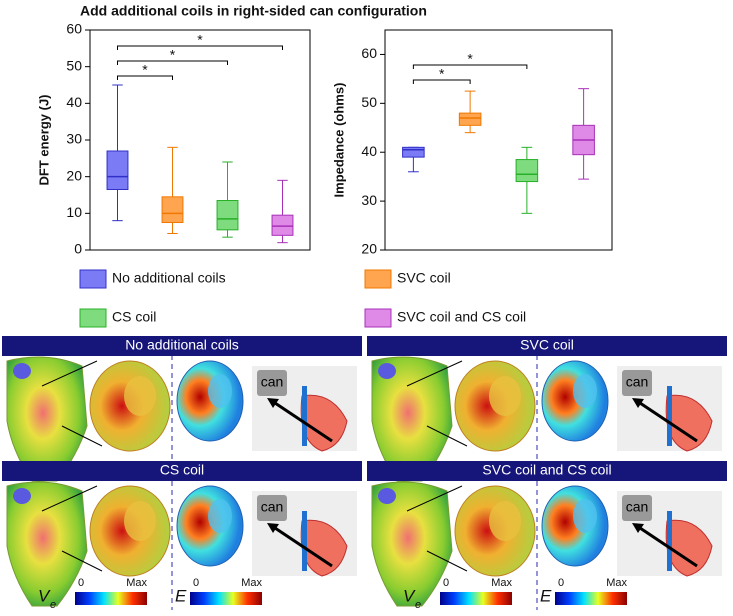 The height and width of the screenshot is (616, 733). Describe the element at coordinates (338, 140) in the screenshot. I see `y-axis-label: Impedance (ohms)` at that location.